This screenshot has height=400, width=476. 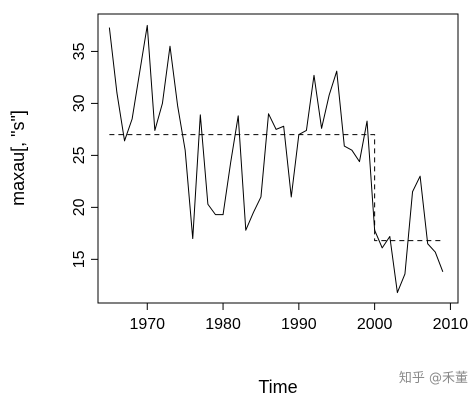 What do you see at coordinates (299, 324) in the screenshot?
I see `x-tick-label: 1990` at bounding box center [299, 324].